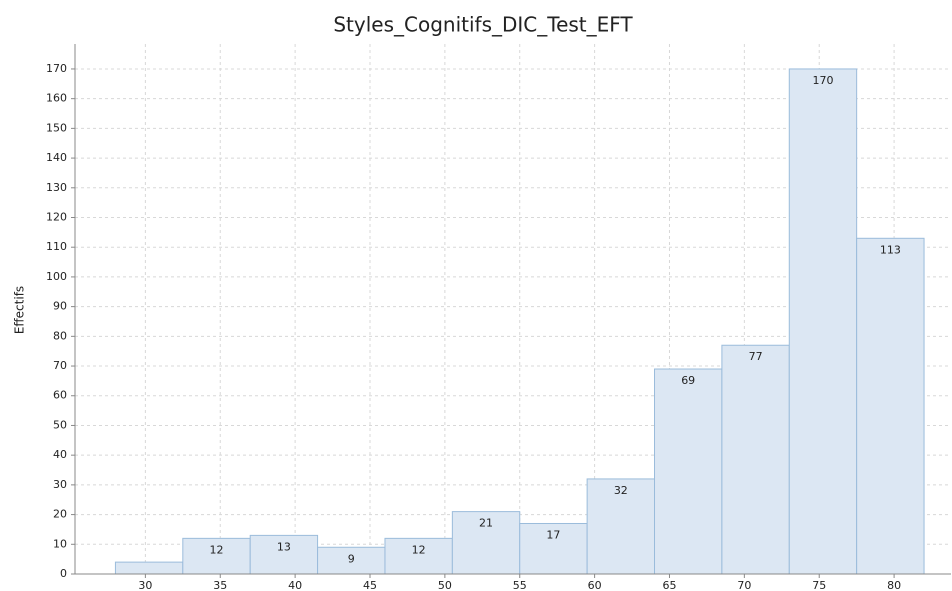 This screenshot has height=591, width=952. I want to click on y-tick-label: 140, so click(56, 157).